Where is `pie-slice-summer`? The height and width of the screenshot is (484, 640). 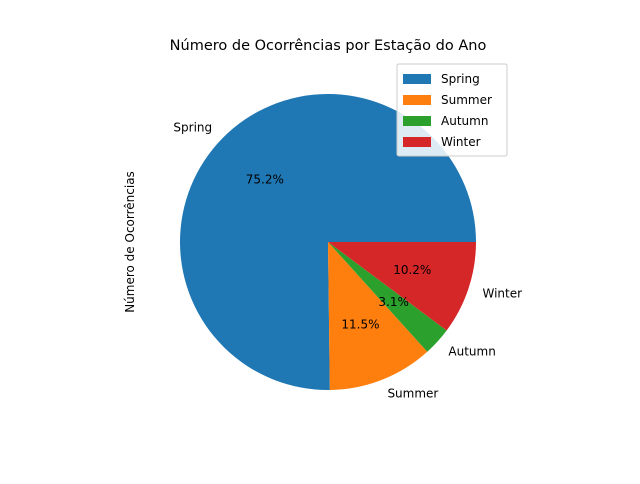 pie-slice-summer is located at coordinates (378, 316).